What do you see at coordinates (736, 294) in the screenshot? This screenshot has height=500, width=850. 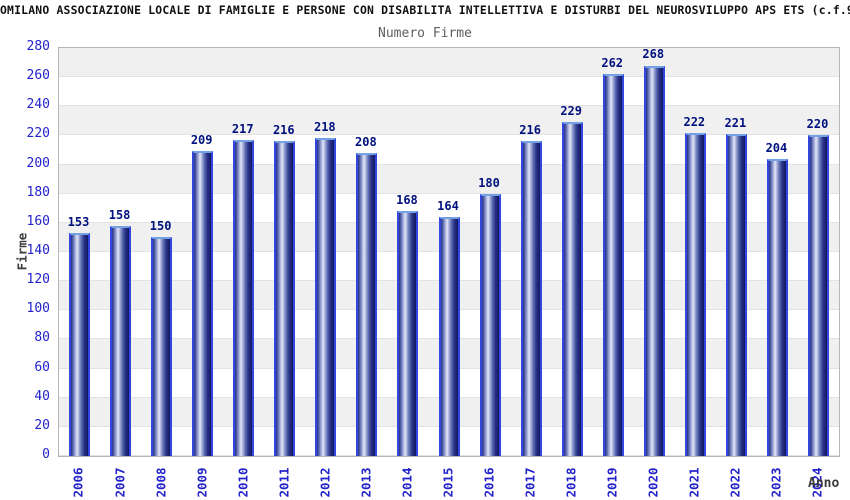 I see `bar-2022` at bounding box center [736, 294].